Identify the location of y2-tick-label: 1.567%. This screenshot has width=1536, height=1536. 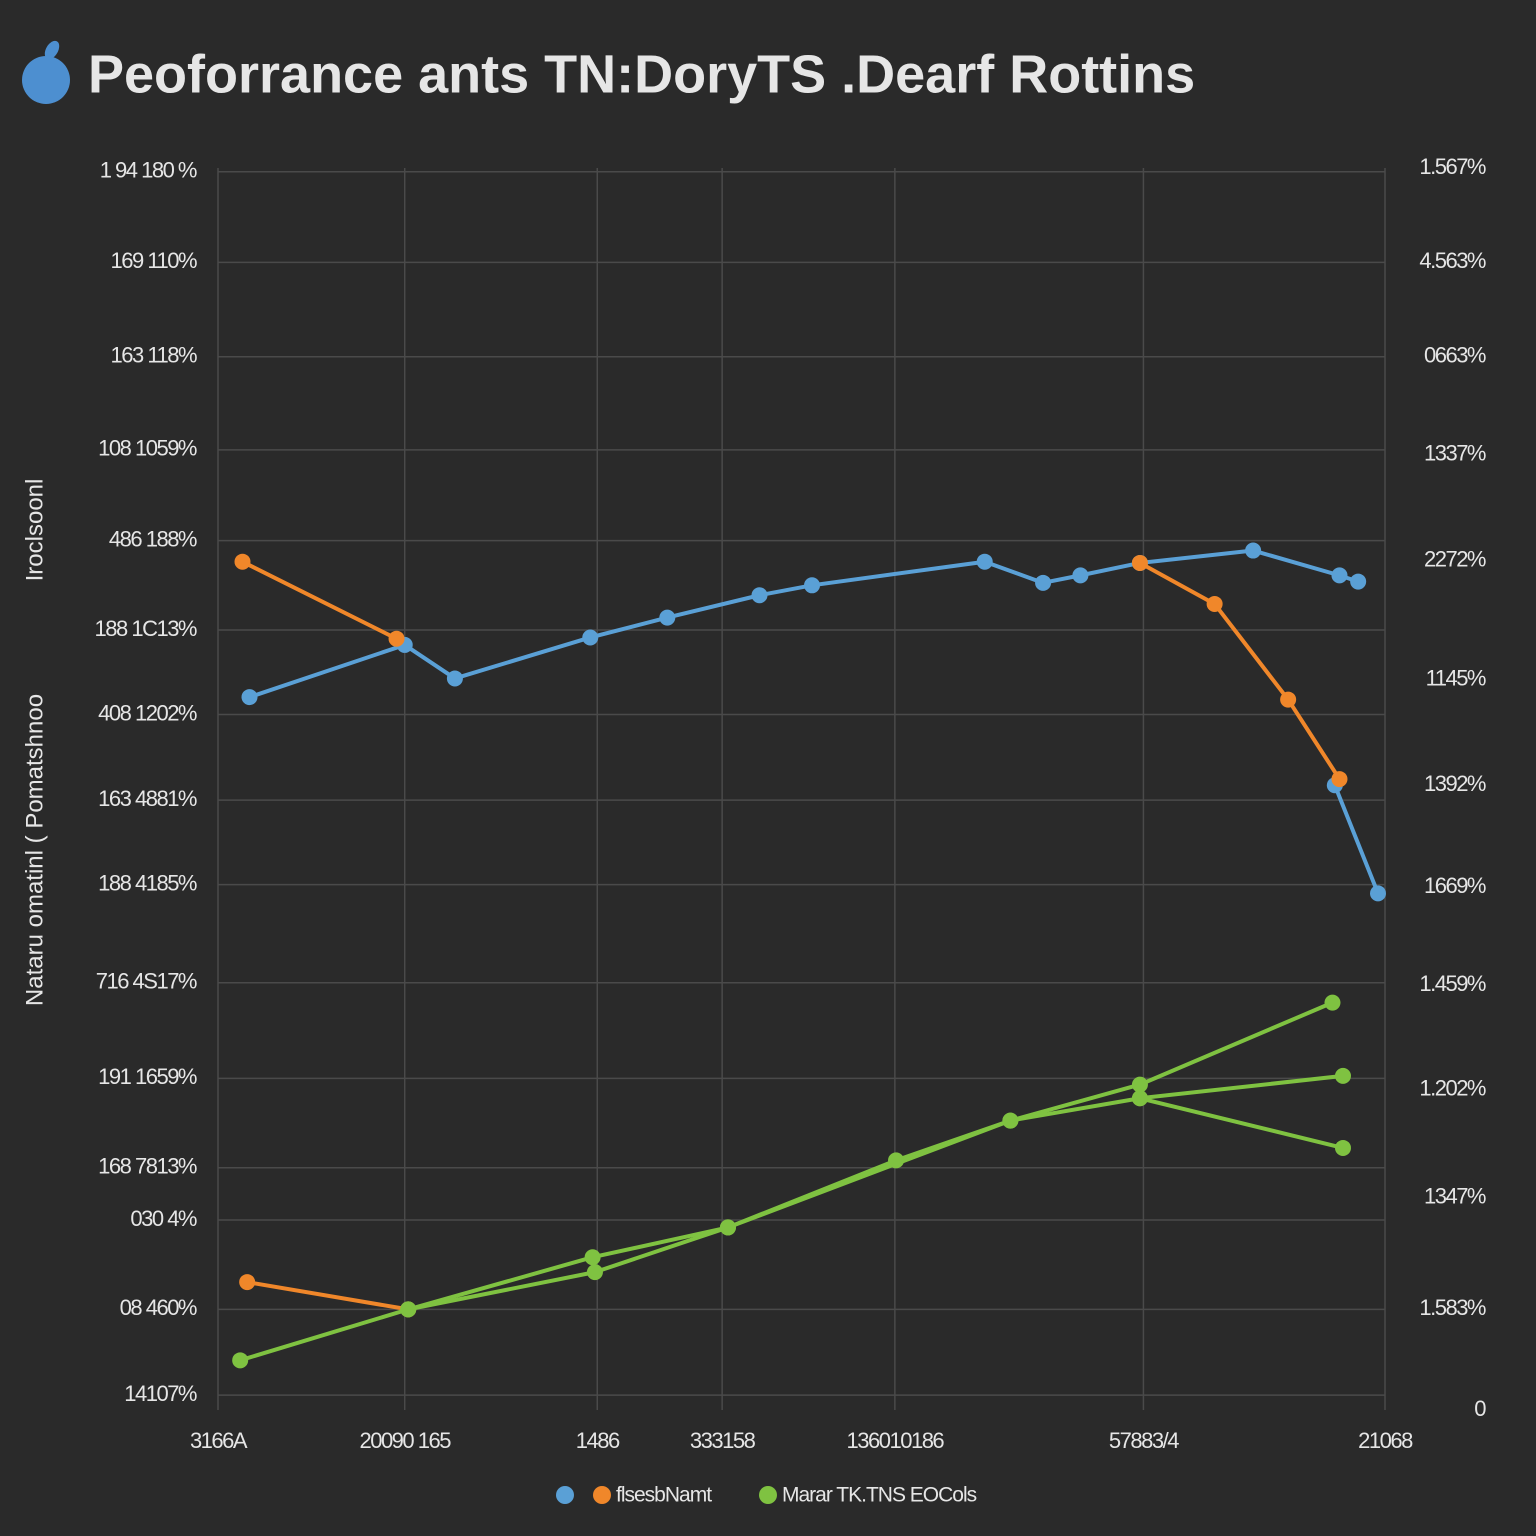
(1452, 166).